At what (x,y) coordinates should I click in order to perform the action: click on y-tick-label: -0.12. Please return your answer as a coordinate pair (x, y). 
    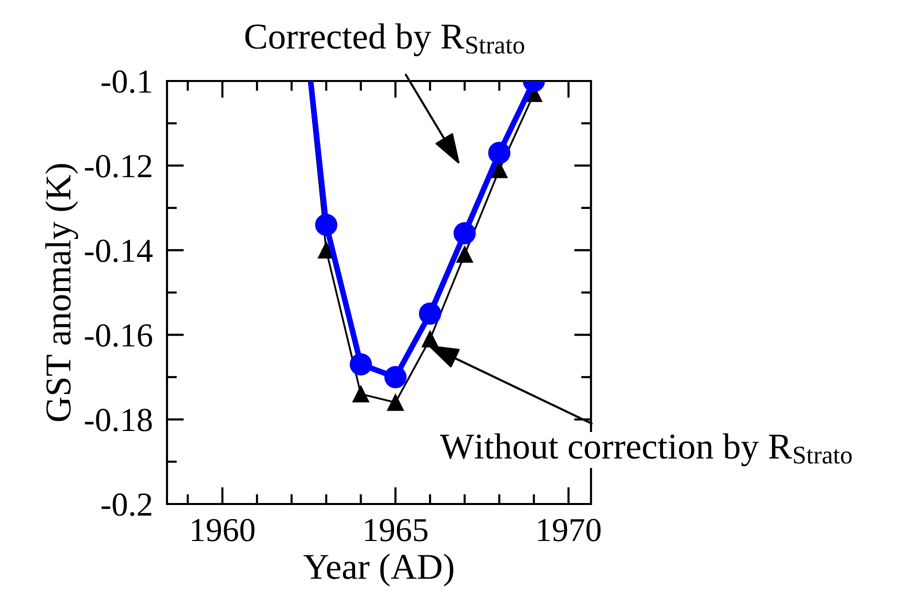
    Looking at the image, I should click on (118, 166).